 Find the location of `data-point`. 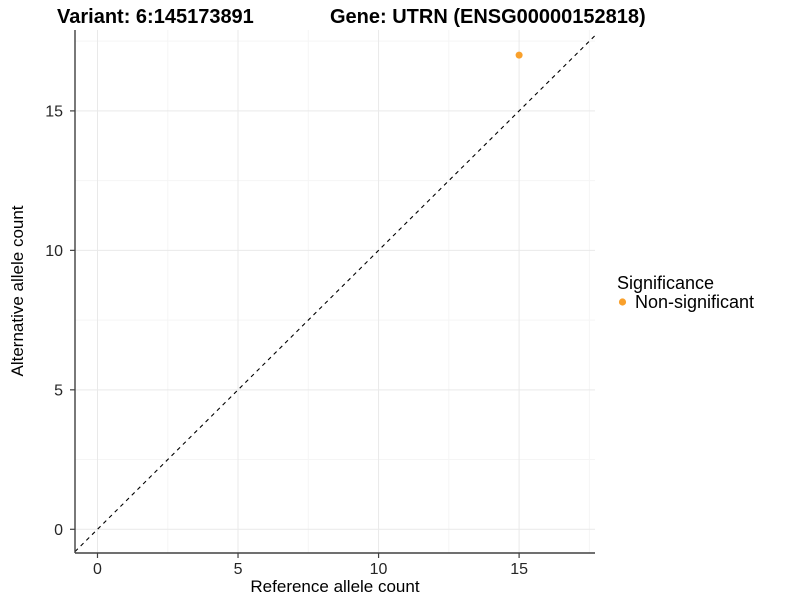

data-point is located at coordinates (519, 55).